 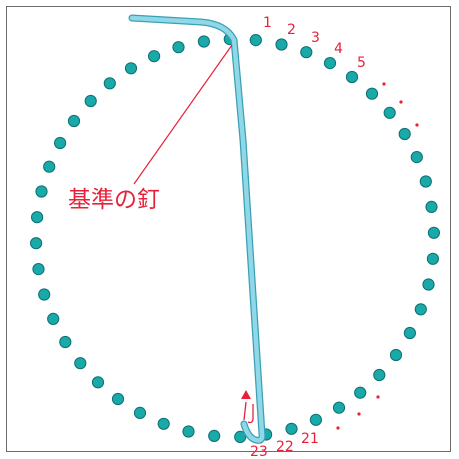 I want to click on nail-number-23: 23, so click(x=259, y=451).